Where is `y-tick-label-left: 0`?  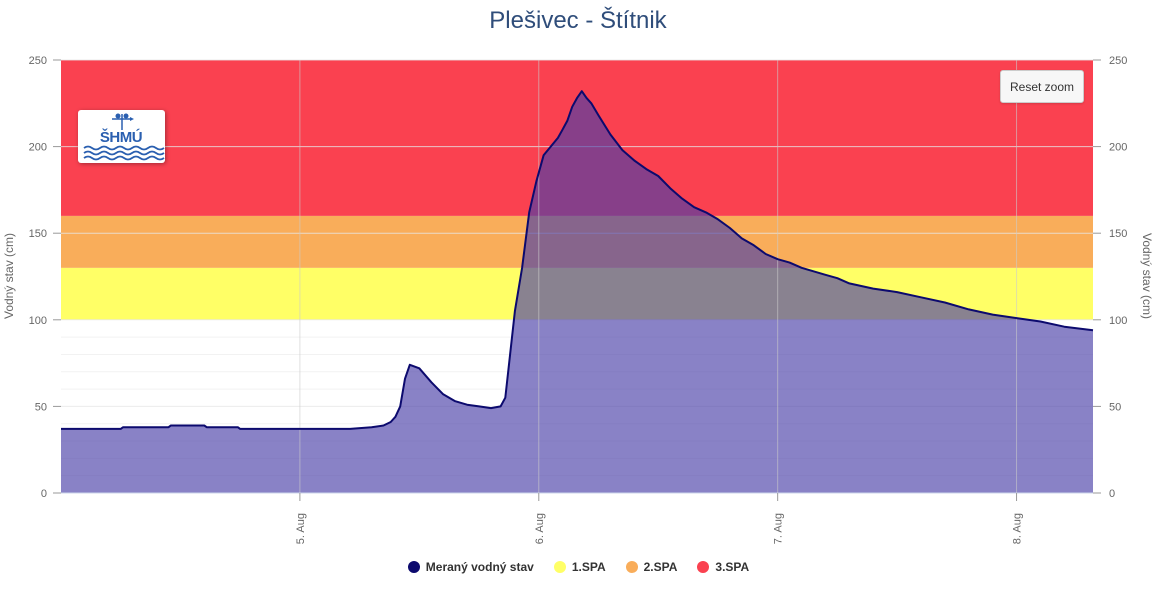 y-tick-label-left: 0 is located at coordinates (44, 494).